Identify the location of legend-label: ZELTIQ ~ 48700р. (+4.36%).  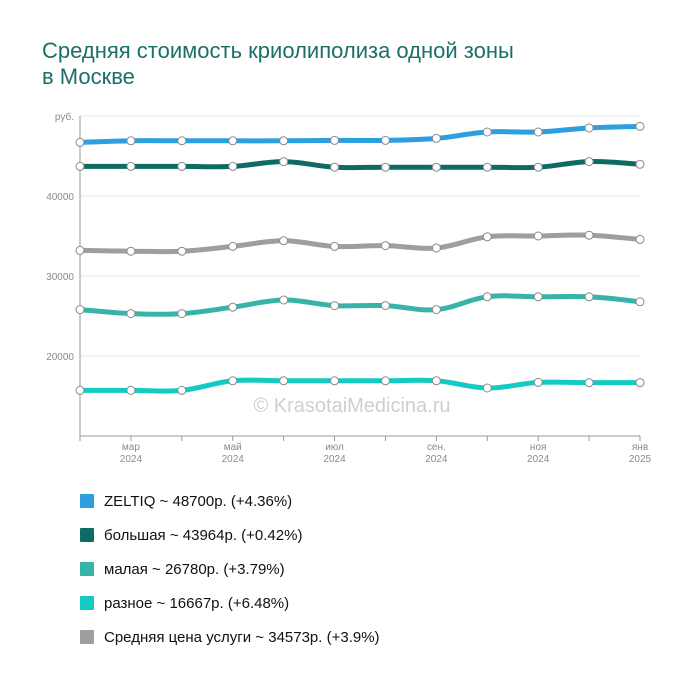
(198, 501).